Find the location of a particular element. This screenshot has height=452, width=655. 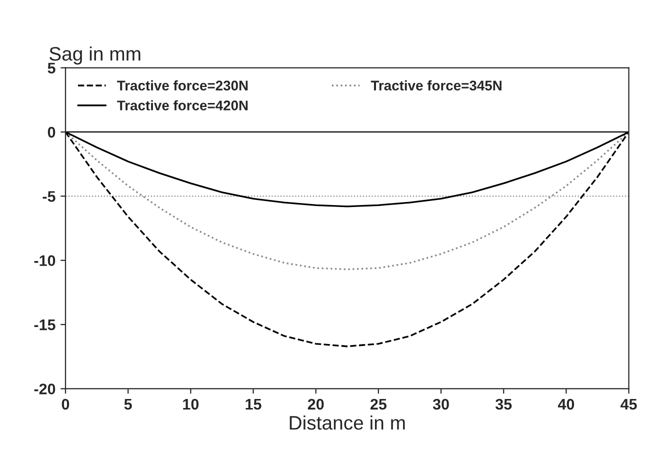

legend-label: Tractive force=420N is located at coordinates (182, 105).